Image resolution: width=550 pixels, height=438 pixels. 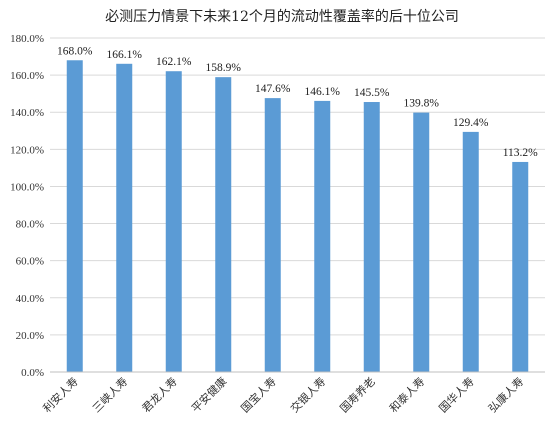 What do you see at coordinates (282, 16) in the screenshot?
I see `chart-title: 必测压力情景下未来12个月的流动性覆盖率的后十位公司` at bounding box center [282, 16].